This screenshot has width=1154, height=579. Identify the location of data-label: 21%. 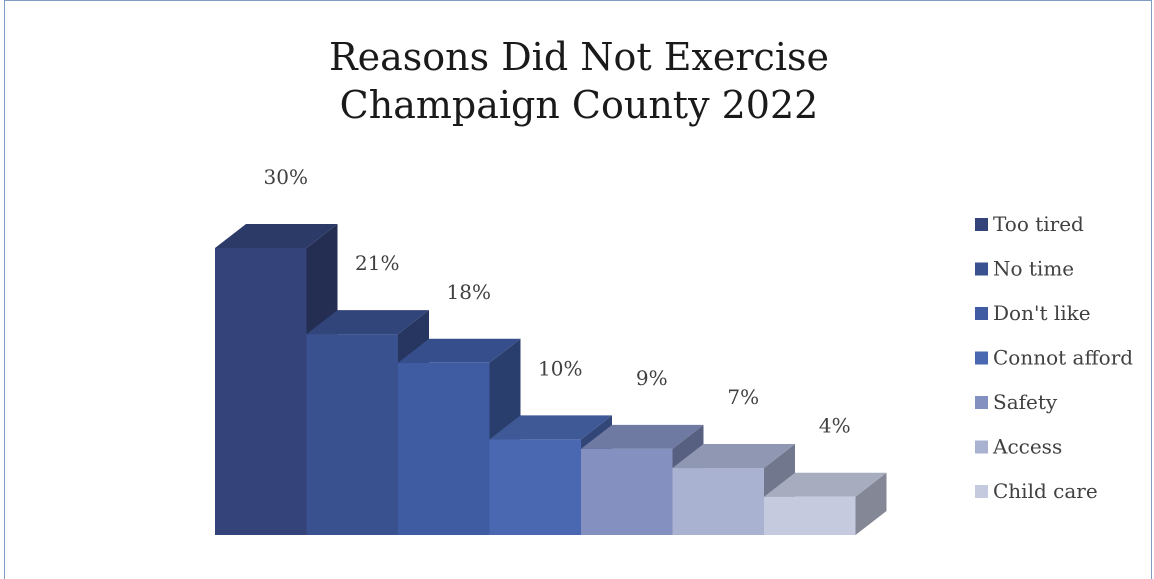
(377, 263).